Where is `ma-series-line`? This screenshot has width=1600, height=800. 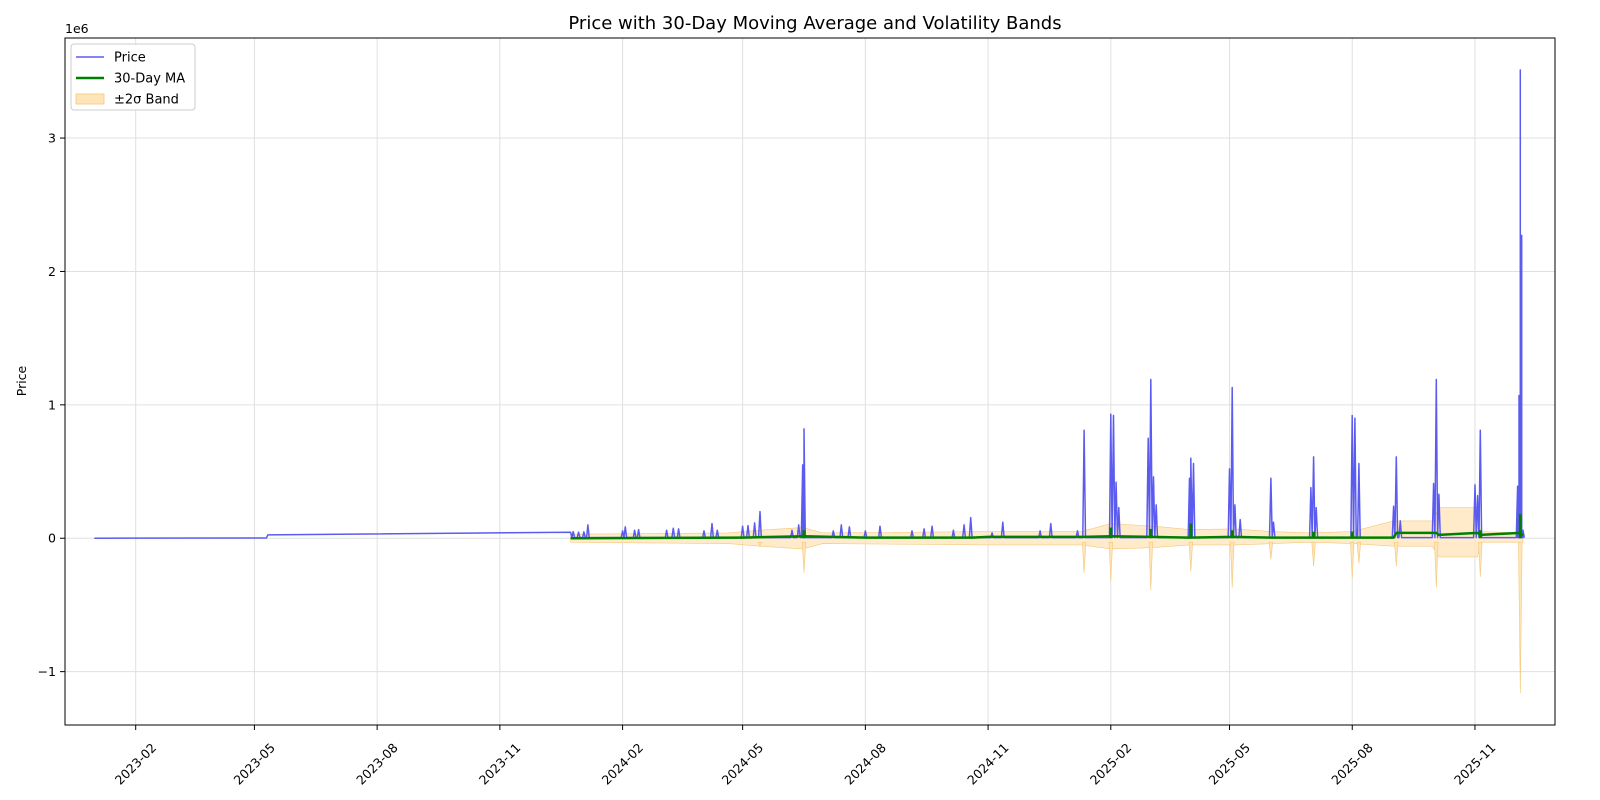 ma-series-line is located at coordinates (1047, 535).